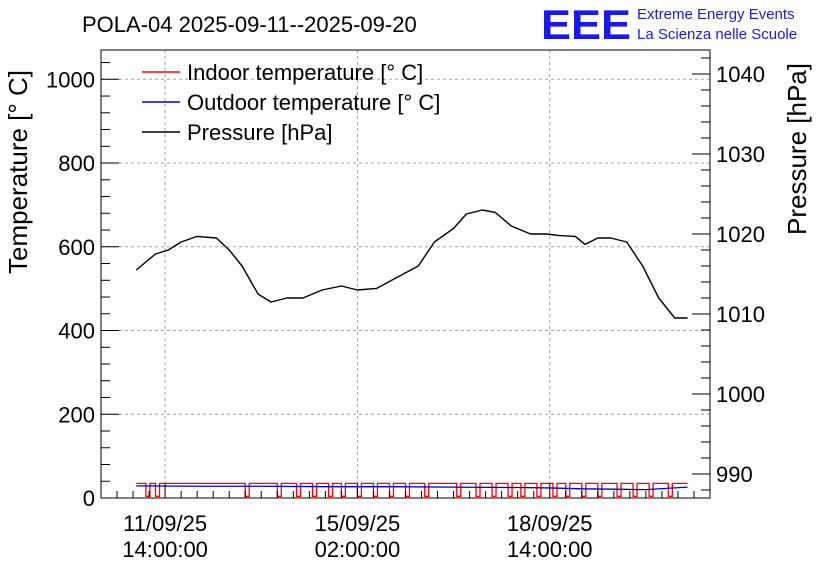 This screenshot has width=836, height=572. Describe the element at coordinates (358, 549) in the screenshot. I see `x-tick-label-time: 02:00:00` at that location.